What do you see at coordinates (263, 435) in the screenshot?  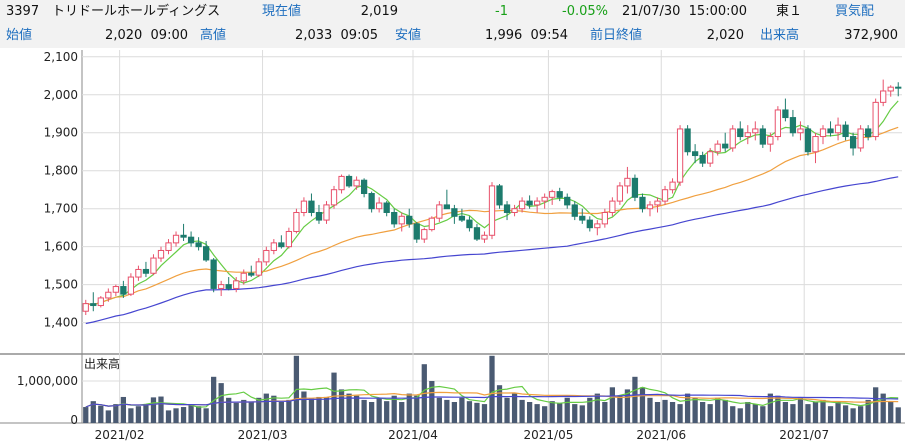 I see `month-label: 2021/03` at bounding box center [263, 435].